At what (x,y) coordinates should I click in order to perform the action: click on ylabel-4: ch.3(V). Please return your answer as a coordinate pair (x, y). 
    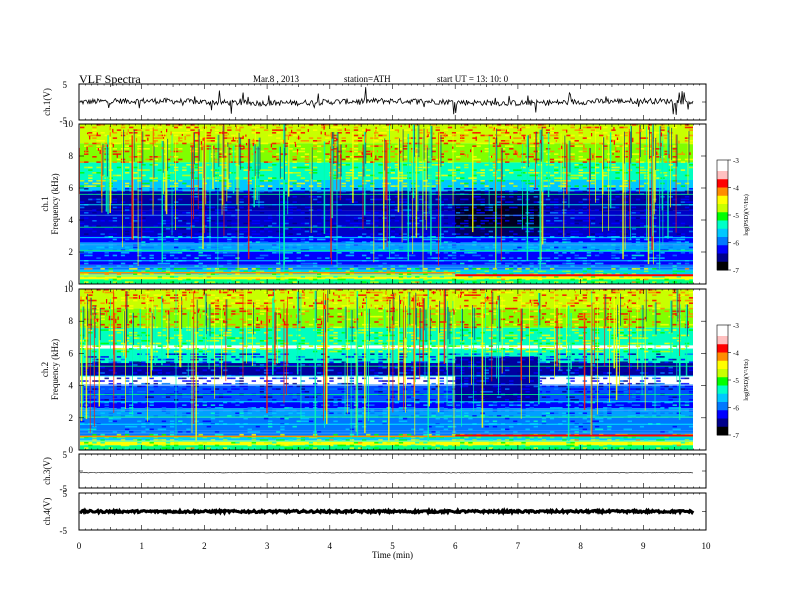
    Looking at the image, I should click on (47, 471).